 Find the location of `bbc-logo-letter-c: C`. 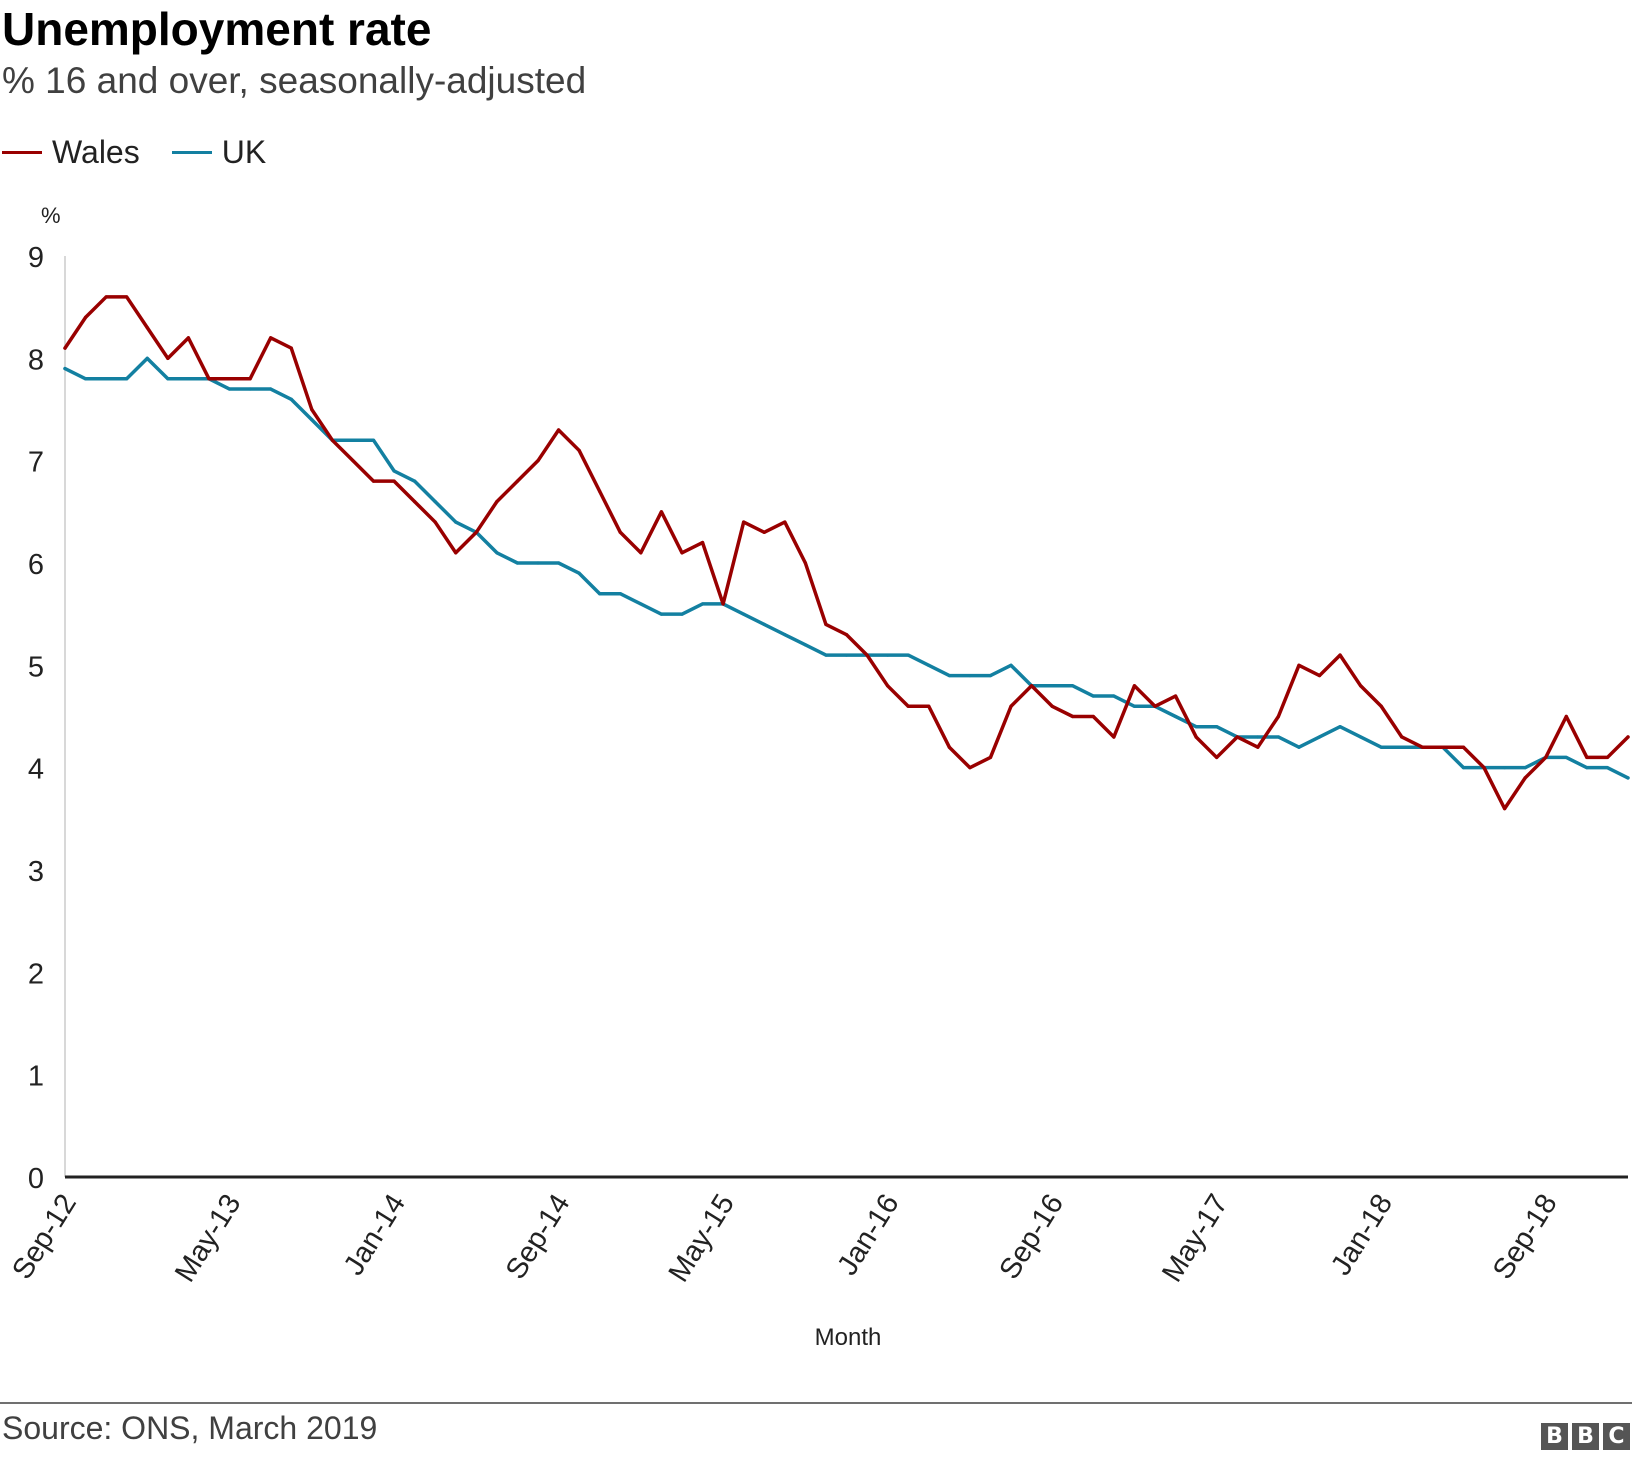

bbc-logo-letter-c: C is located at coordinates (1616, 1436).